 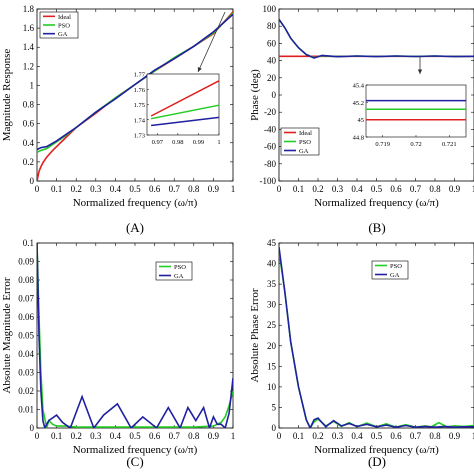 I want to click on y-tick-label: 0.07, so click(x=26, y=299).